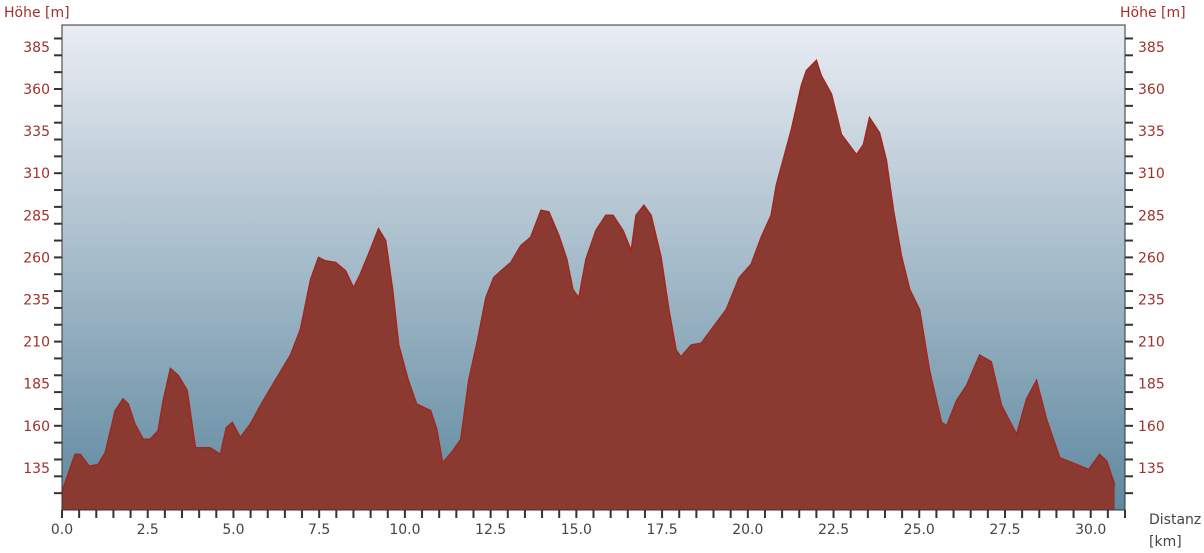 The height and width of the screenshot is (553, 1204). I want to click on x-tick-label: 25.0, so click(919, 530).